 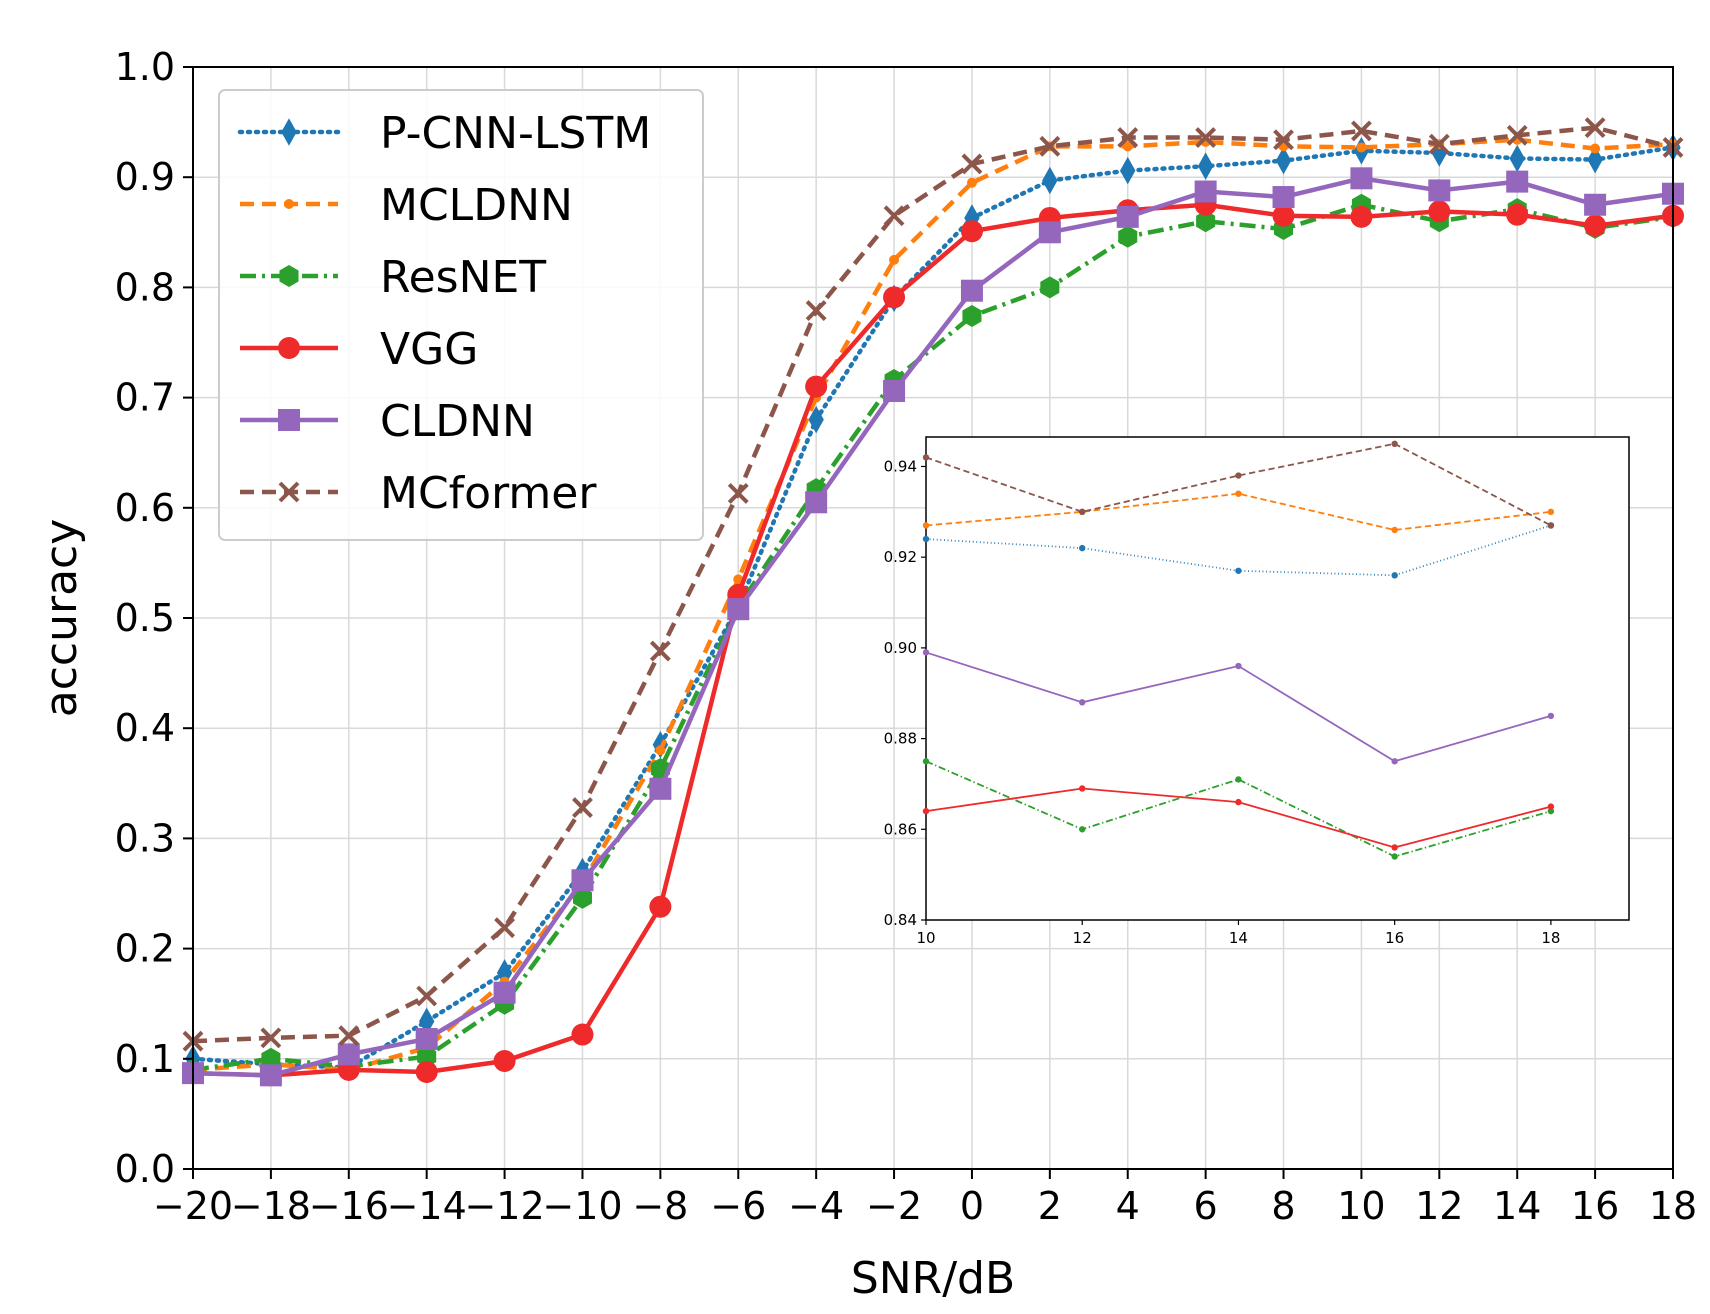 What do you see at coordinates (1238, 484) in the screenshot?
I see `inset-series-mcformer` at bounding box center [1238, 484].